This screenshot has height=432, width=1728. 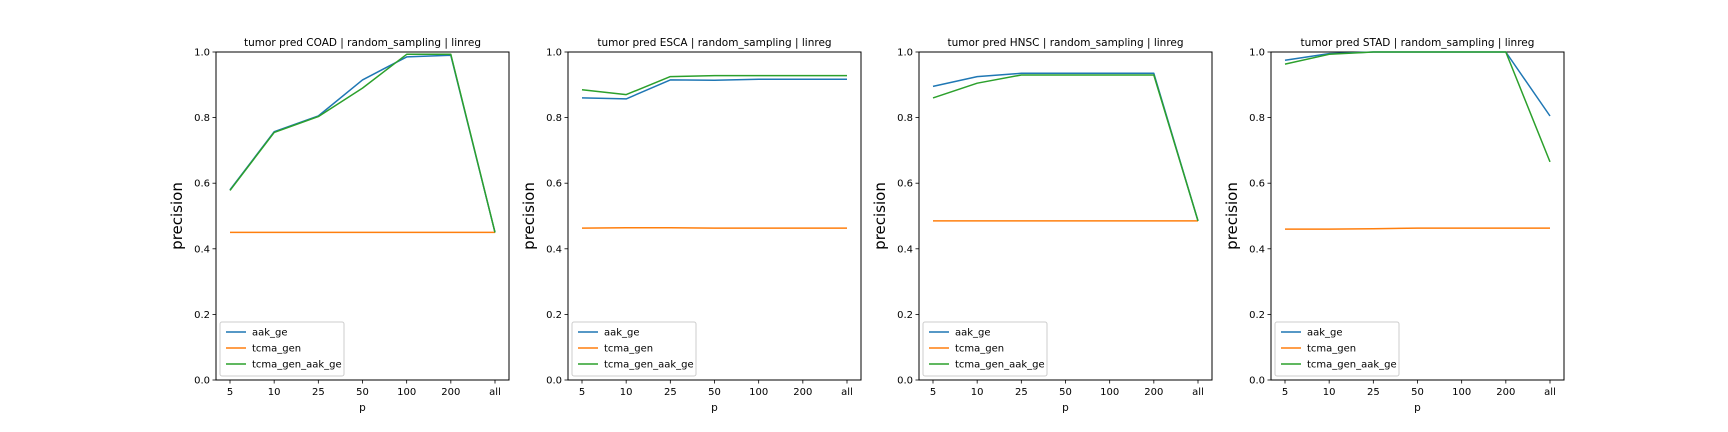 I want to click on y-tick-label-1-5: 1.0, so click(x=554, y=53).